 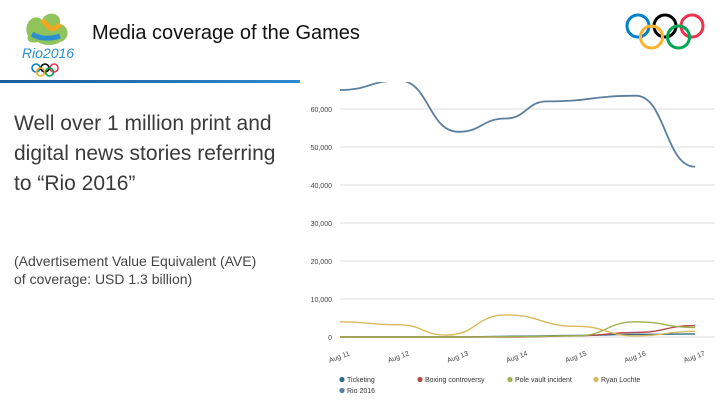 I want to click on y-tick-label: 50,000, so click(x=322, y=148).